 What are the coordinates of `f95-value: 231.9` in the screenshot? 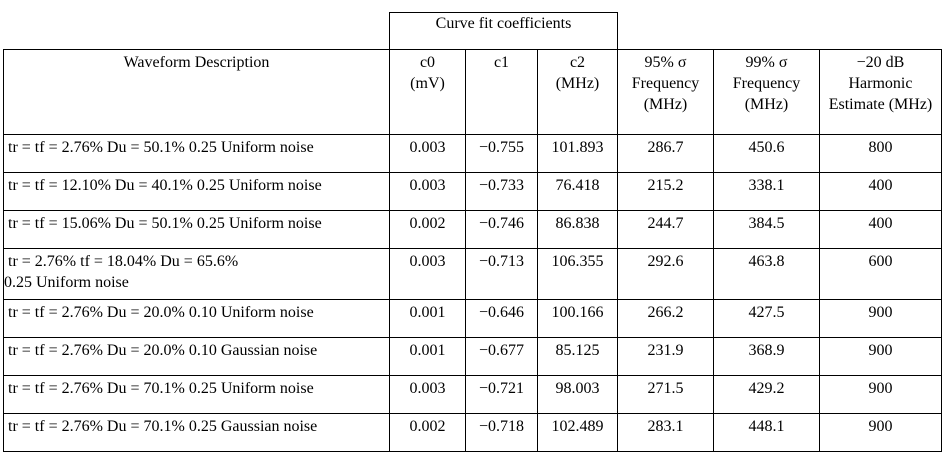 It's located at (665, 356).